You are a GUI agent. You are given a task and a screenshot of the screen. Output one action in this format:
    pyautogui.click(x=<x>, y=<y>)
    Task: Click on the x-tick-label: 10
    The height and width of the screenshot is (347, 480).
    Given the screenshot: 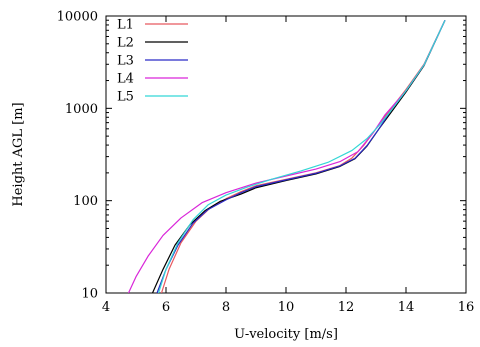 What is the action you would take?
    pyautogui.click(x=286, y=307)
    